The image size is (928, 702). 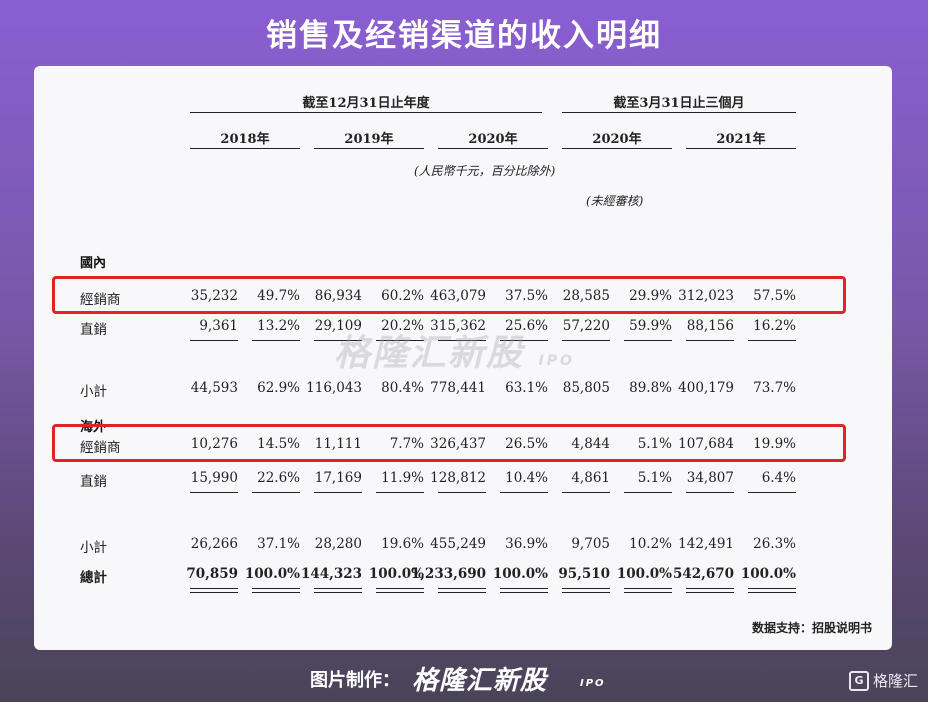 What do you see at coordinates (93, 482) in the screenshot?
I see `row-label: 直銷` at bounding box center [93, 482].